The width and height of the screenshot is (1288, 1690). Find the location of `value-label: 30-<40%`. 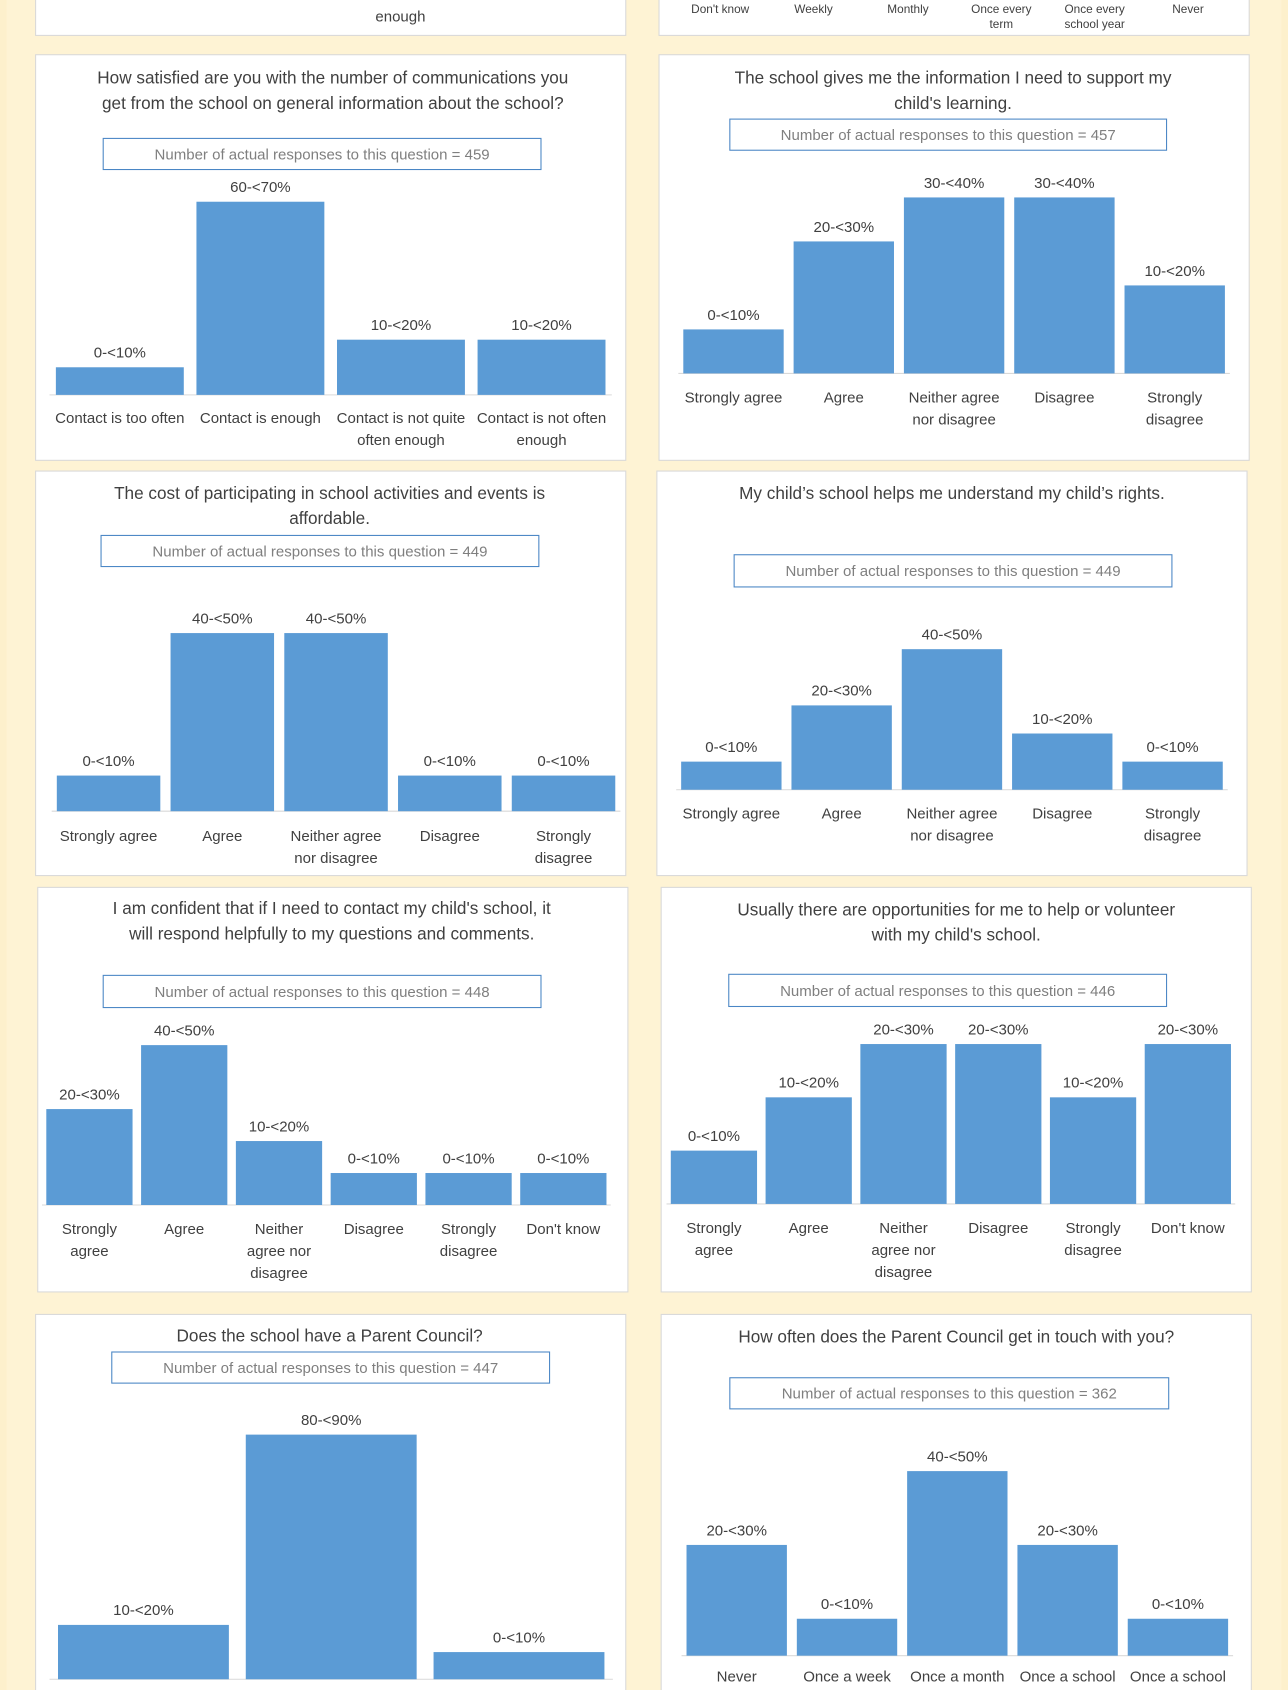

value-label: 30-<40% is located at coordinates (1064, 183).